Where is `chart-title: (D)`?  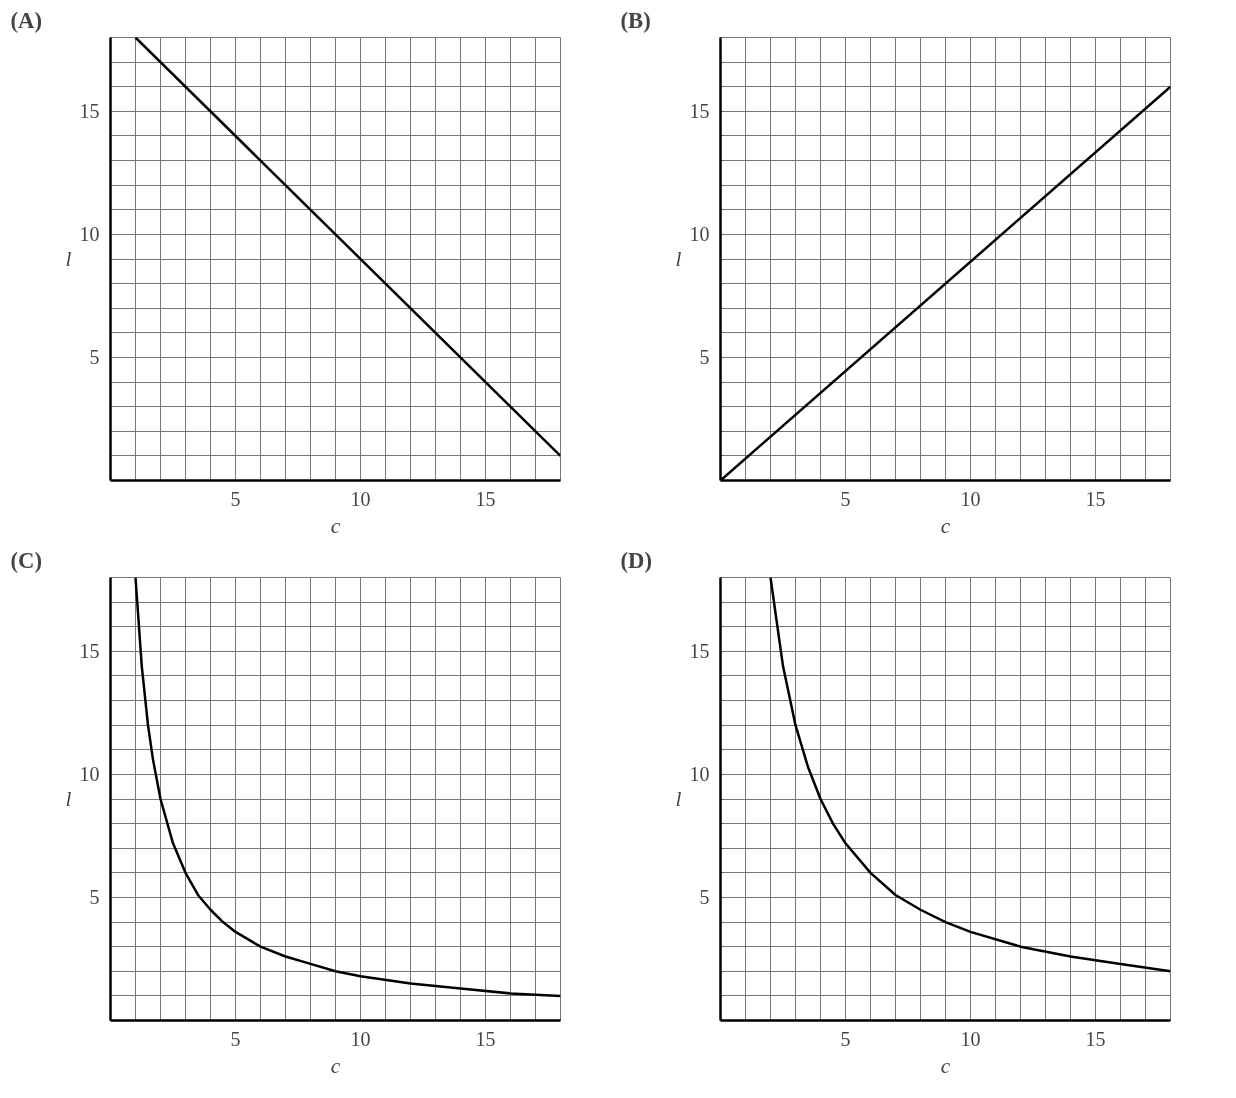
chart-title: (D) is located at coordinates (636, 560).